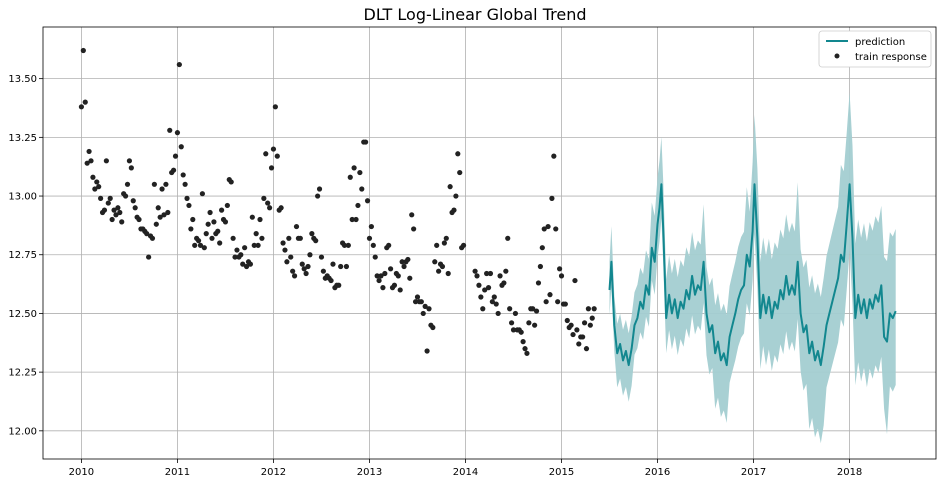 The height and width of the screenshot is (484, 942). What do you see at coordinates (880, 42) in the screenshot?
I see `legend-prediction-label: prediction` at bounding box center [880, 42].